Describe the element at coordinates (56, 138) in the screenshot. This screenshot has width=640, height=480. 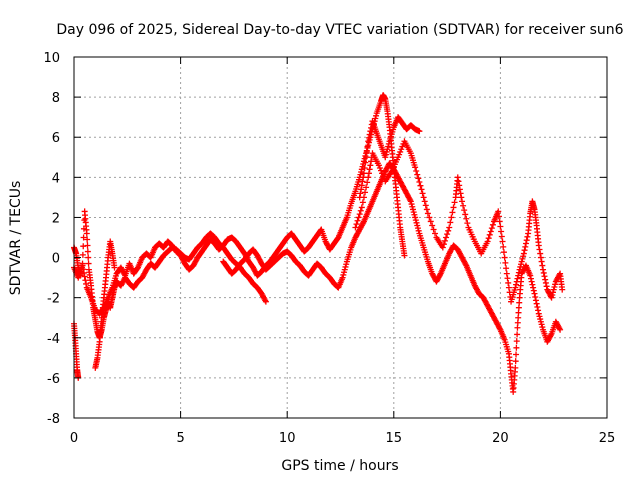
I see `y-tick-label: 6` at that location.